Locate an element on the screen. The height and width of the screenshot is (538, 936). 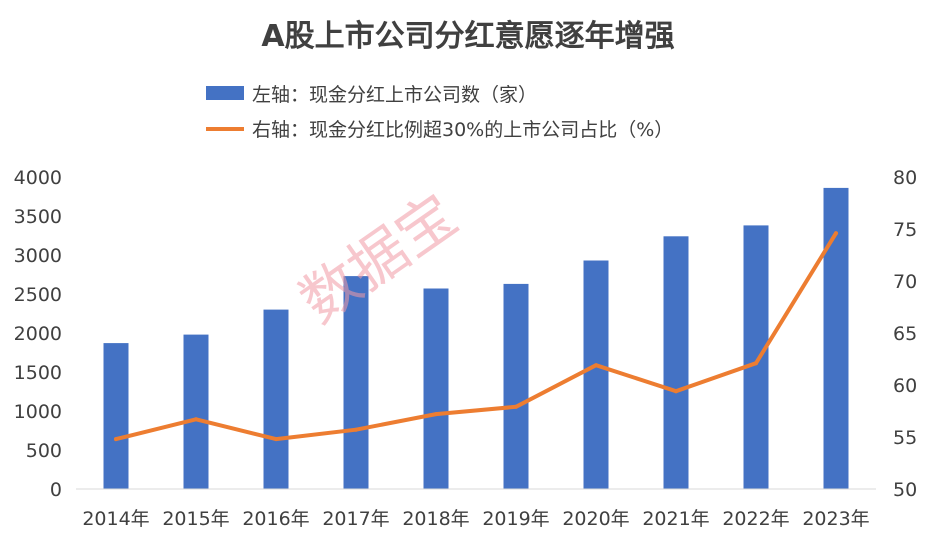
x-tick-label: 2020年 is located at coordinates (595, 519).